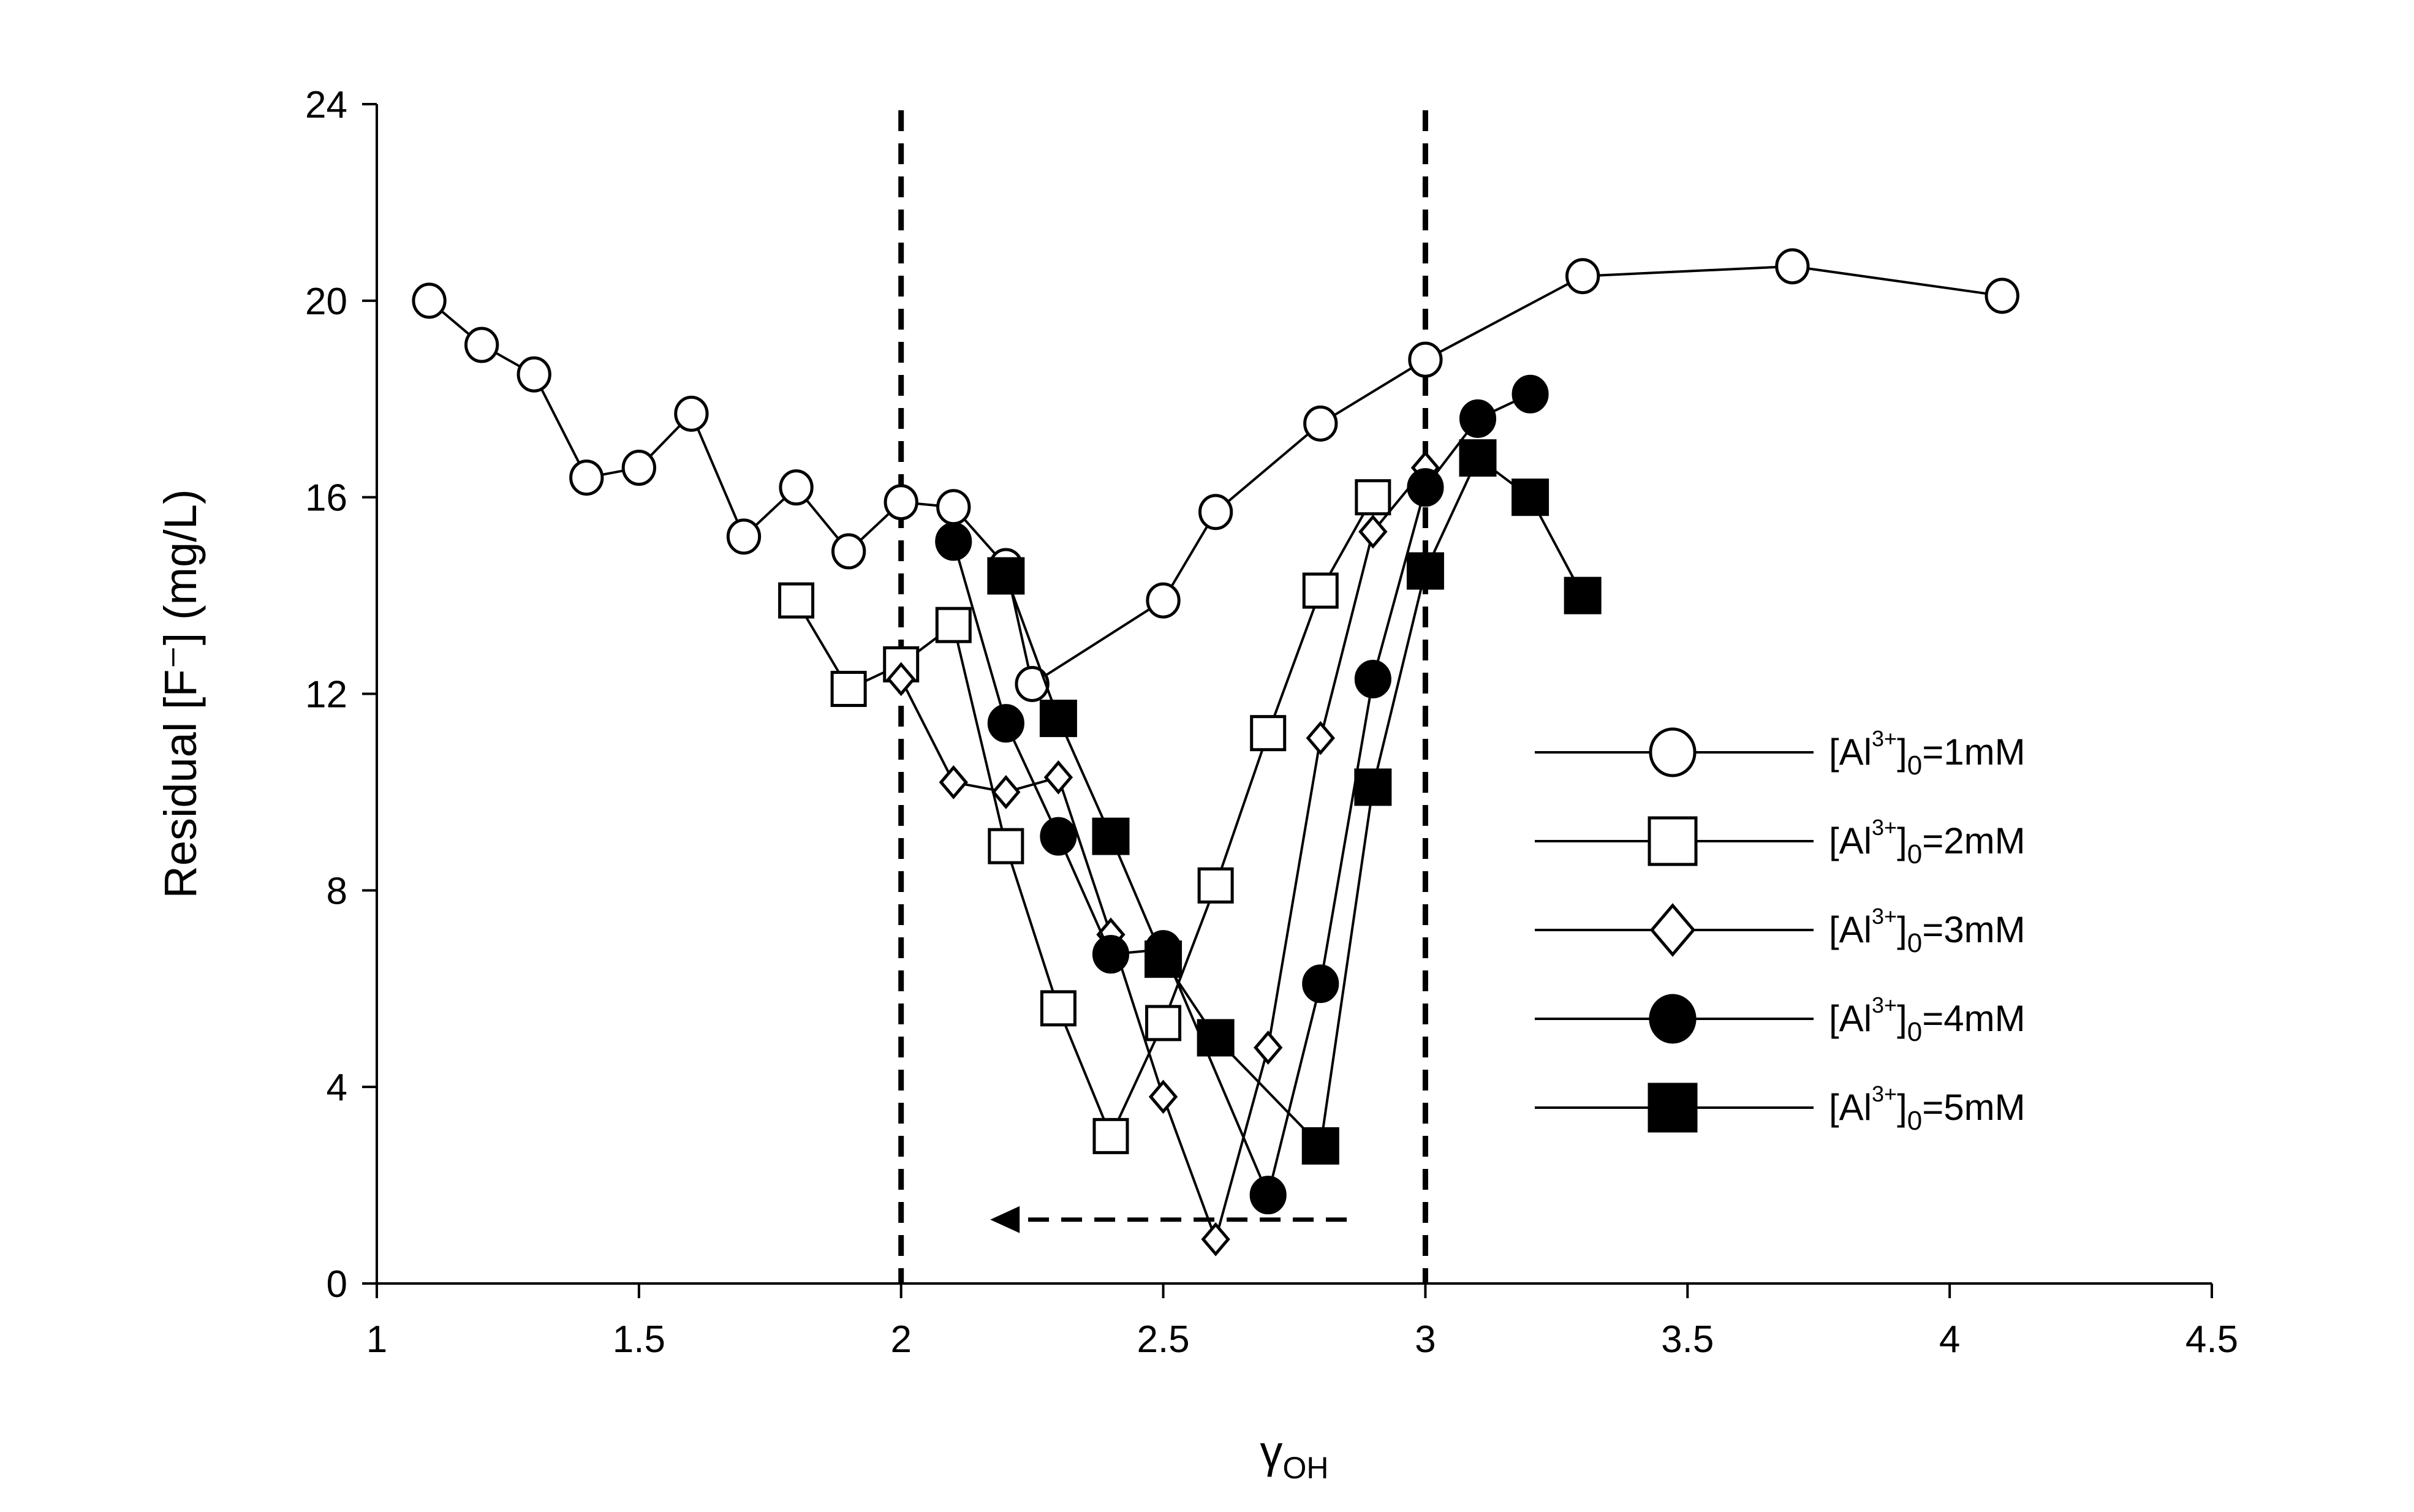 This screenshot has height=1512, width=2414. I want to click on legend-label: [Al3+]0=2mM, so click(1927, 842).